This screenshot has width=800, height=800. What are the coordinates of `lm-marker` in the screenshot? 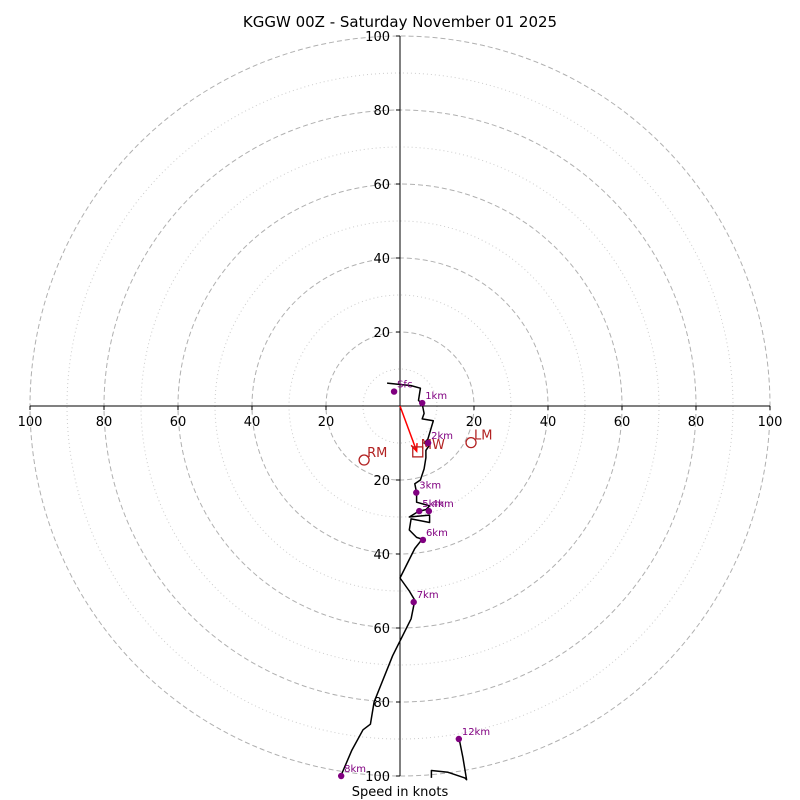 It's located at (471, 442).